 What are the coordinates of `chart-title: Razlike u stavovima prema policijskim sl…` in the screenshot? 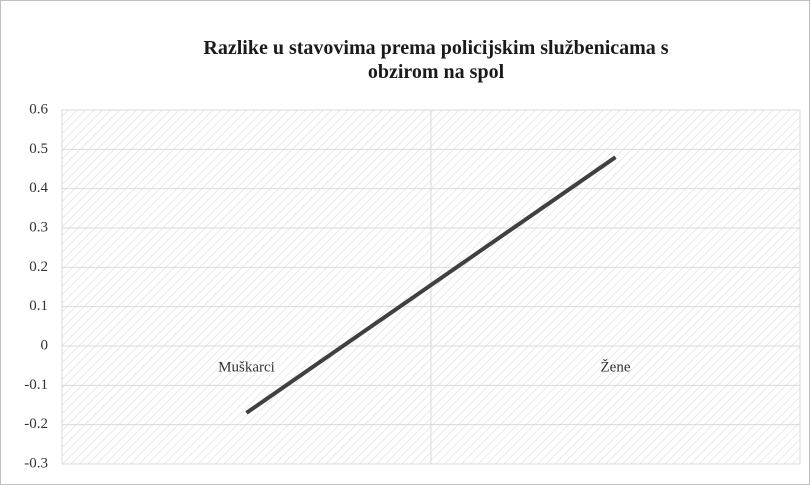 It's located at (436, 60).